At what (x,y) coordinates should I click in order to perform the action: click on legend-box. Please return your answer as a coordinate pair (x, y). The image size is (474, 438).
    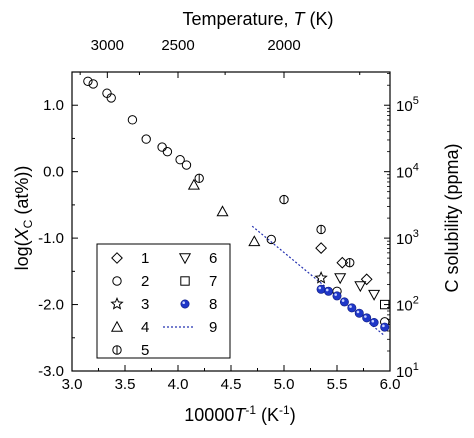
    Looking at the image, I should click on (163, 301).